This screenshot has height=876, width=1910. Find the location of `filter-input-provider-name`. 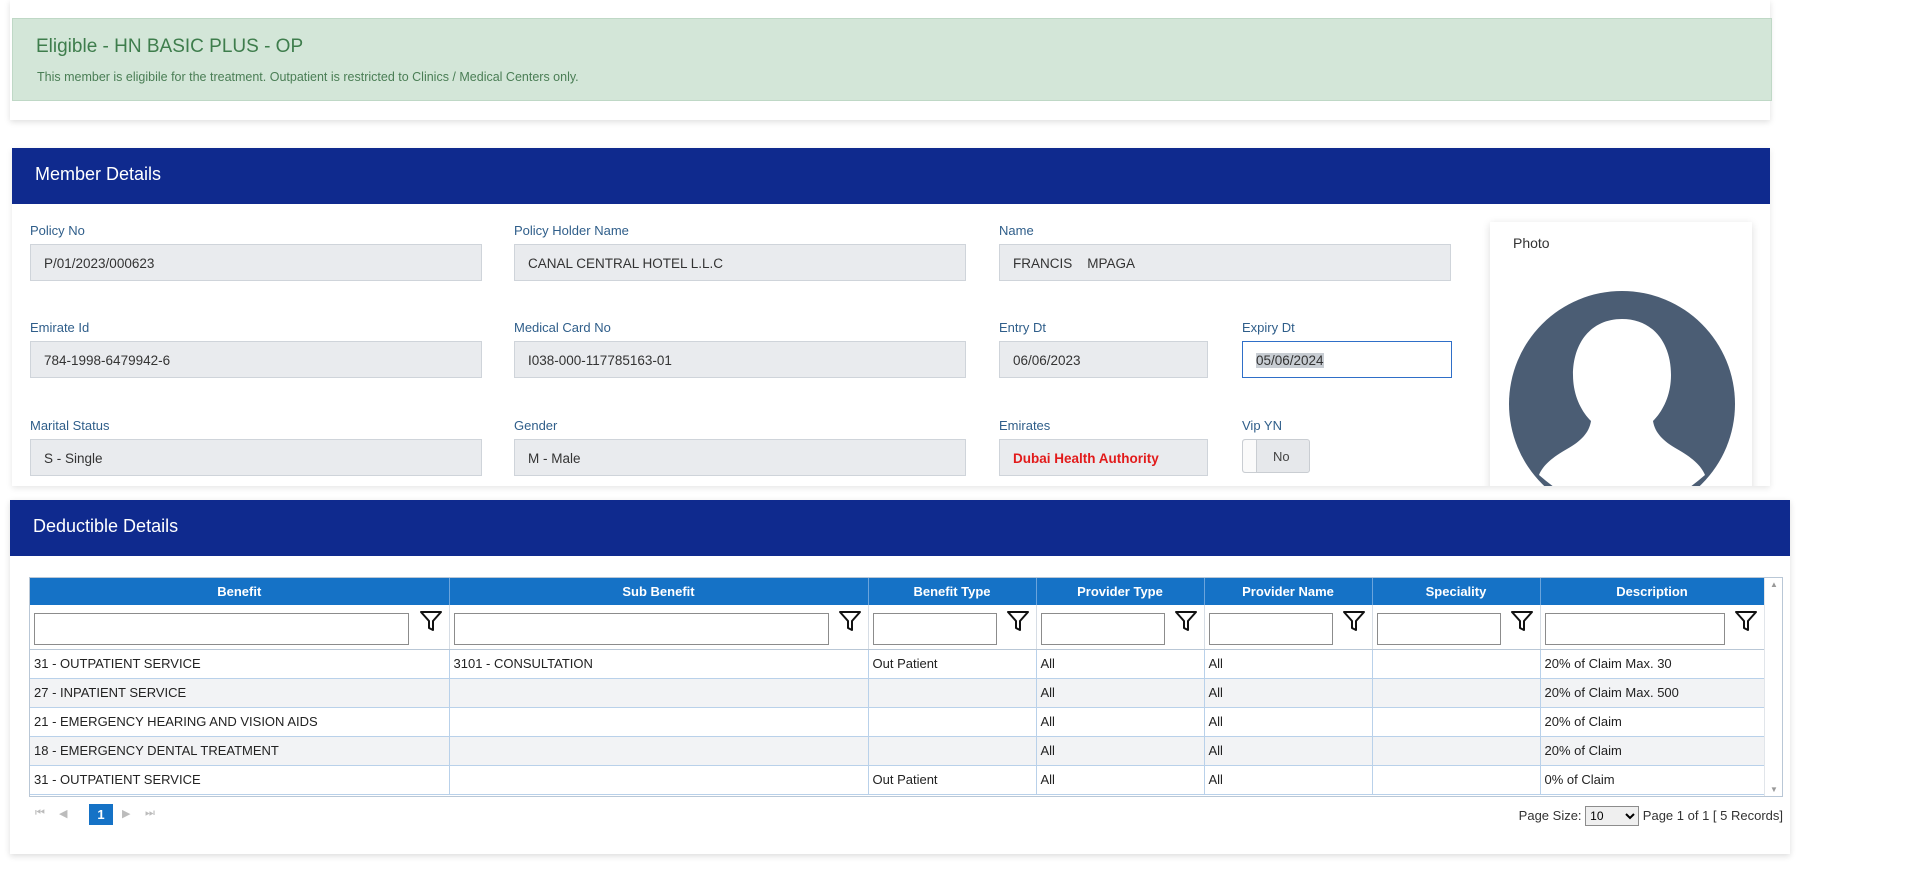

filter-input-provider-name is located at coordinates (1270, 629).